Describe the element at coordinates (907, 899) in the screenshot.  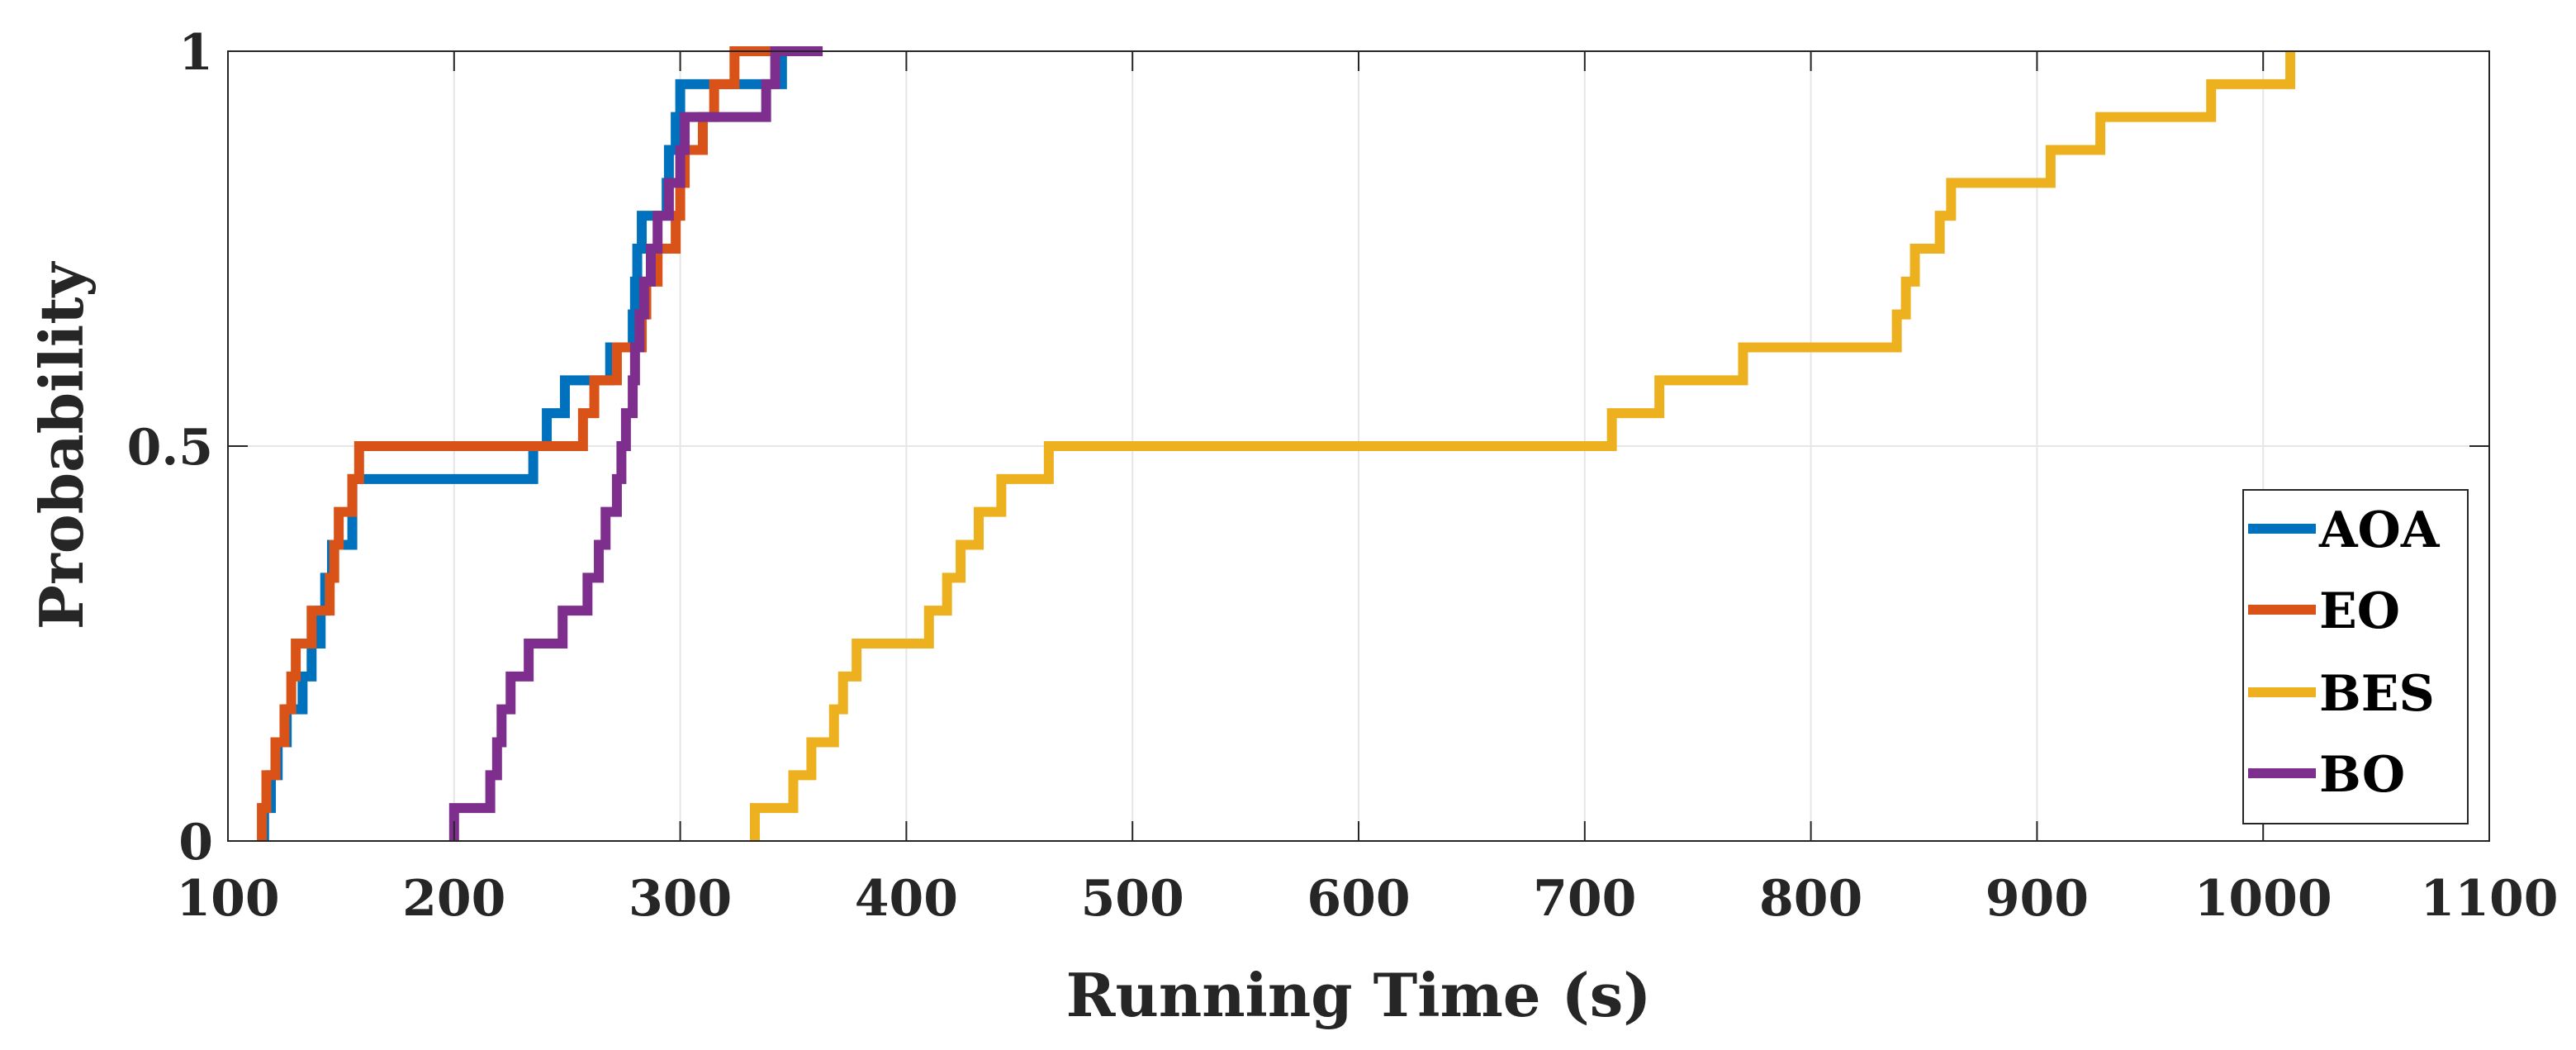
I see `x-tick-label: 400` at that location.